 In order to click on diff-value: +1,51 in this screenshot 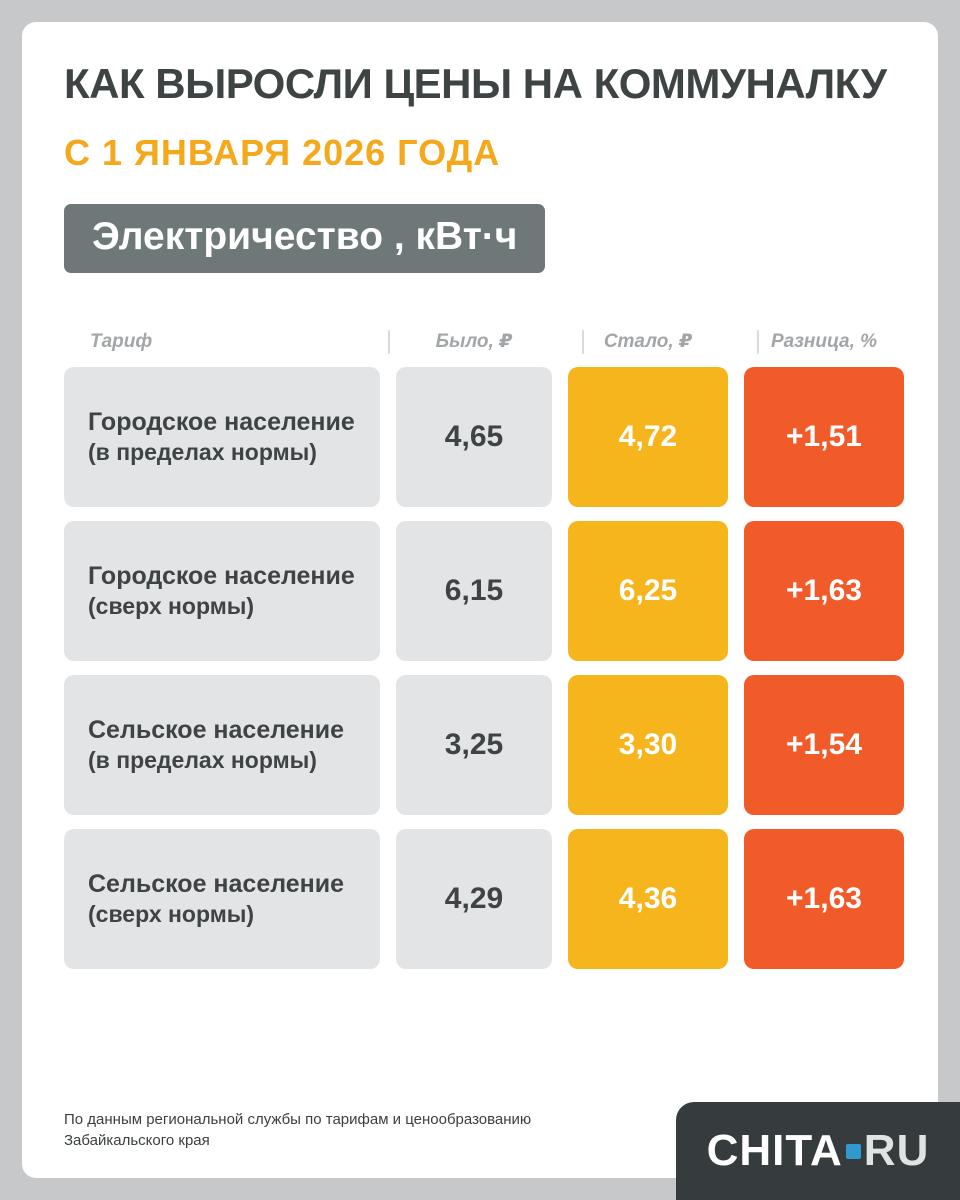, I will do `click(824, 436)`.